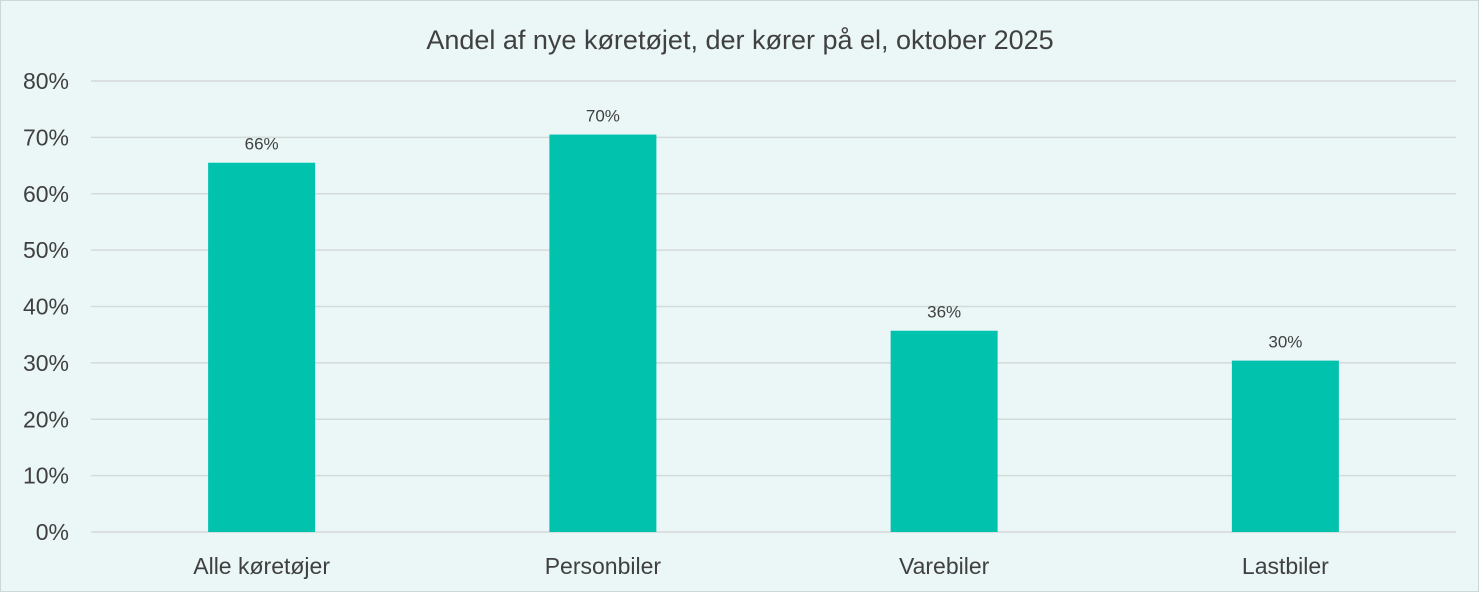 The height and width of the screenshot is (592, 1479). Describe the element at coordinates (1285, 566) in the screenshot. I see `x-tick-label: Lastbiler` at that location.